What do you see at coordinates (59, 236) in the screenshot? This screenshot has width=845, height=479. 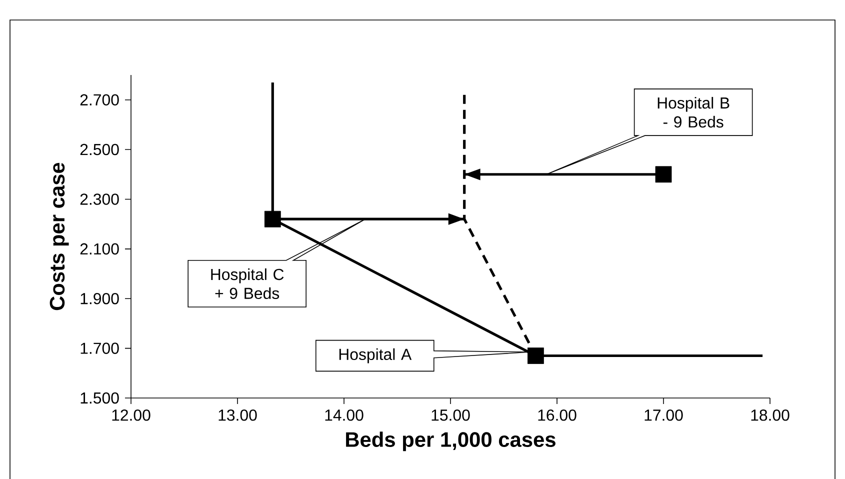 I see `y-axis-title: Costs per case` at bounding box center [59, 236].